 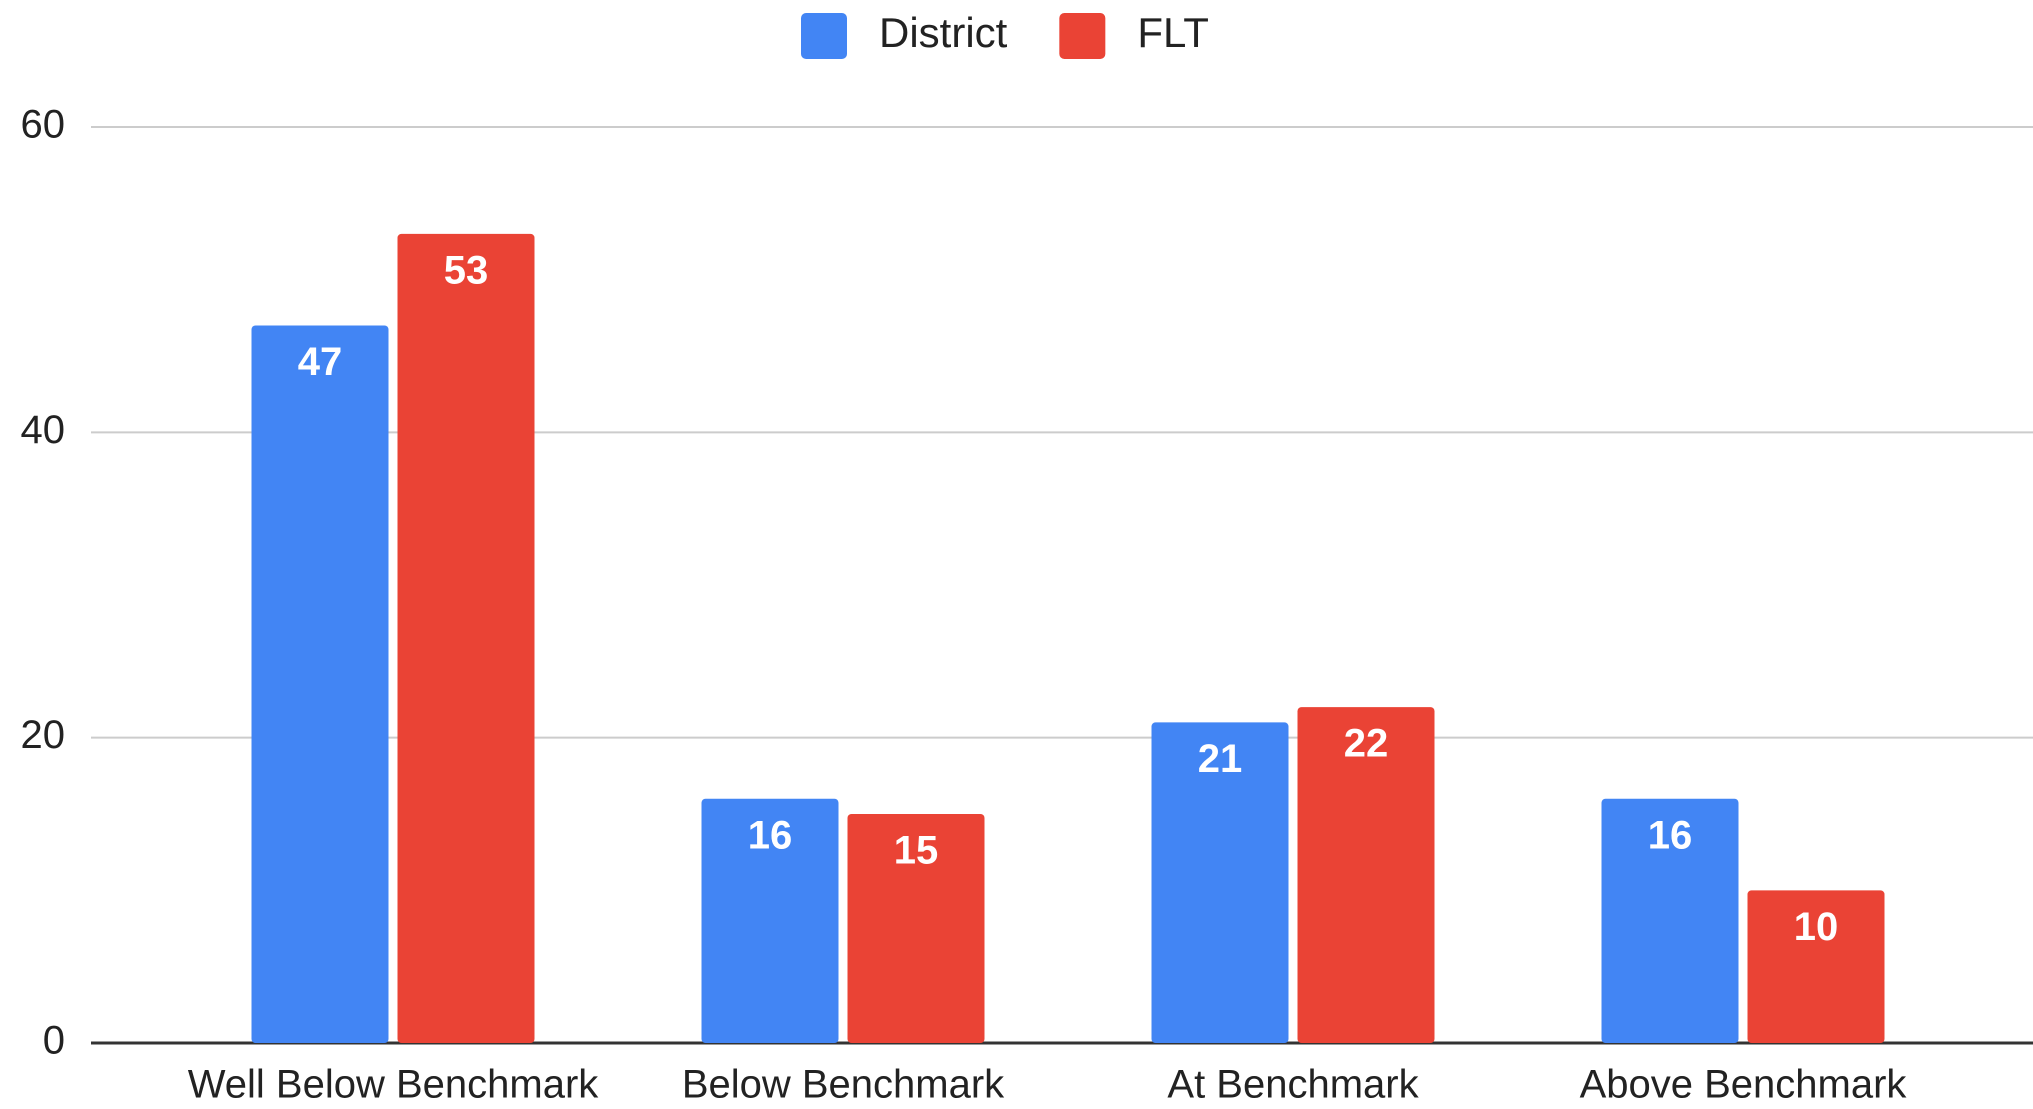 I want to click on x-tick-label: Below Benchmark, so click(x=843, y=1085).